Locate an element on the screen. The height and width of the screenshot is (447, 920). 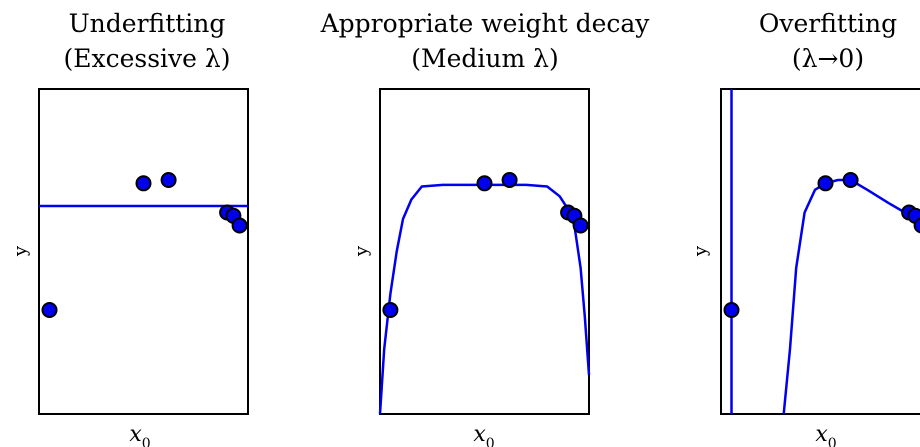
panel-2-xlabel-subscript: 0 is located at coordinates (490, 441).